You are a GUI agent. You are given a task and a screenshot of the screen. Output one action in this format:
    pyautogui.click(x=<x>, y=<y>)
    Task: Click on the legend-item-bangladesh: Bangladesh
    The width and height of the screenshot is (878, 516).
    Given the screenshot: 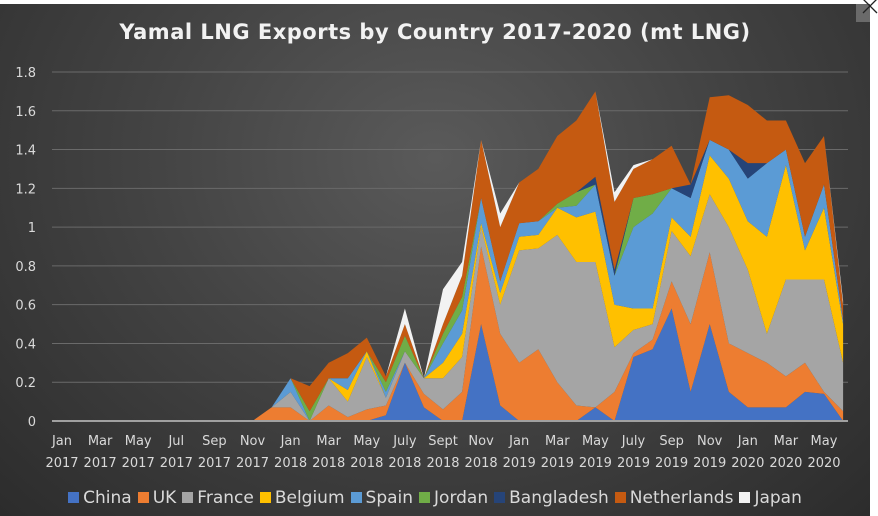 What is the action you would take?
    pyautogui.click(x=551, y=498)
    